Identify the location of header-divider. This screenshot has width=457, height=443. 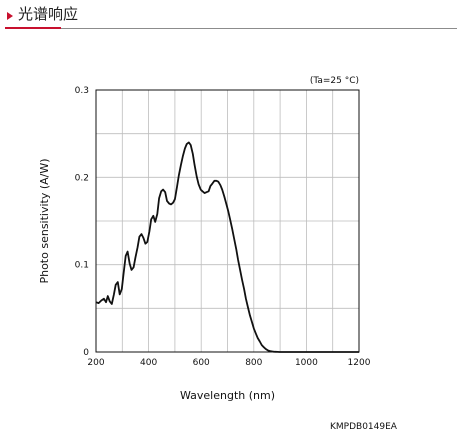
(231, 28).